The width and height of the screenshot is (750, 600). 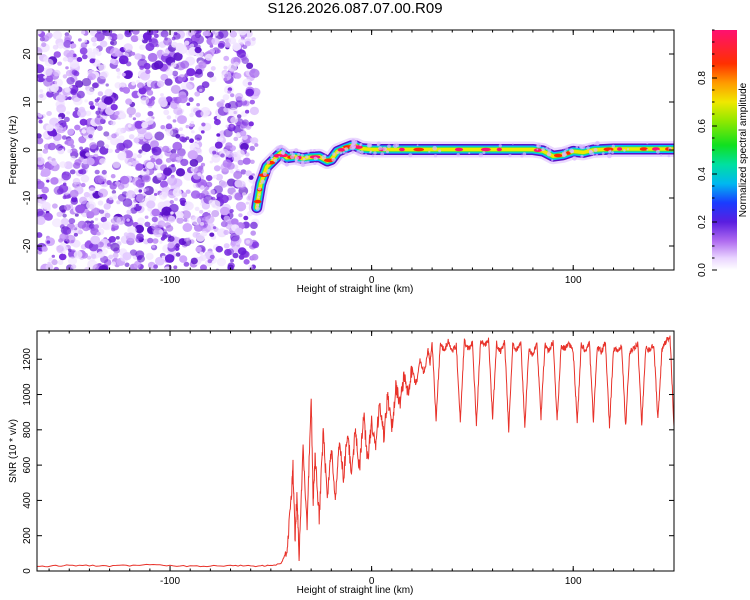 What do you see at coordinates (724, 150) in the screenshot?
I see `colorbar-gradient` at bounding box center [724, 150].